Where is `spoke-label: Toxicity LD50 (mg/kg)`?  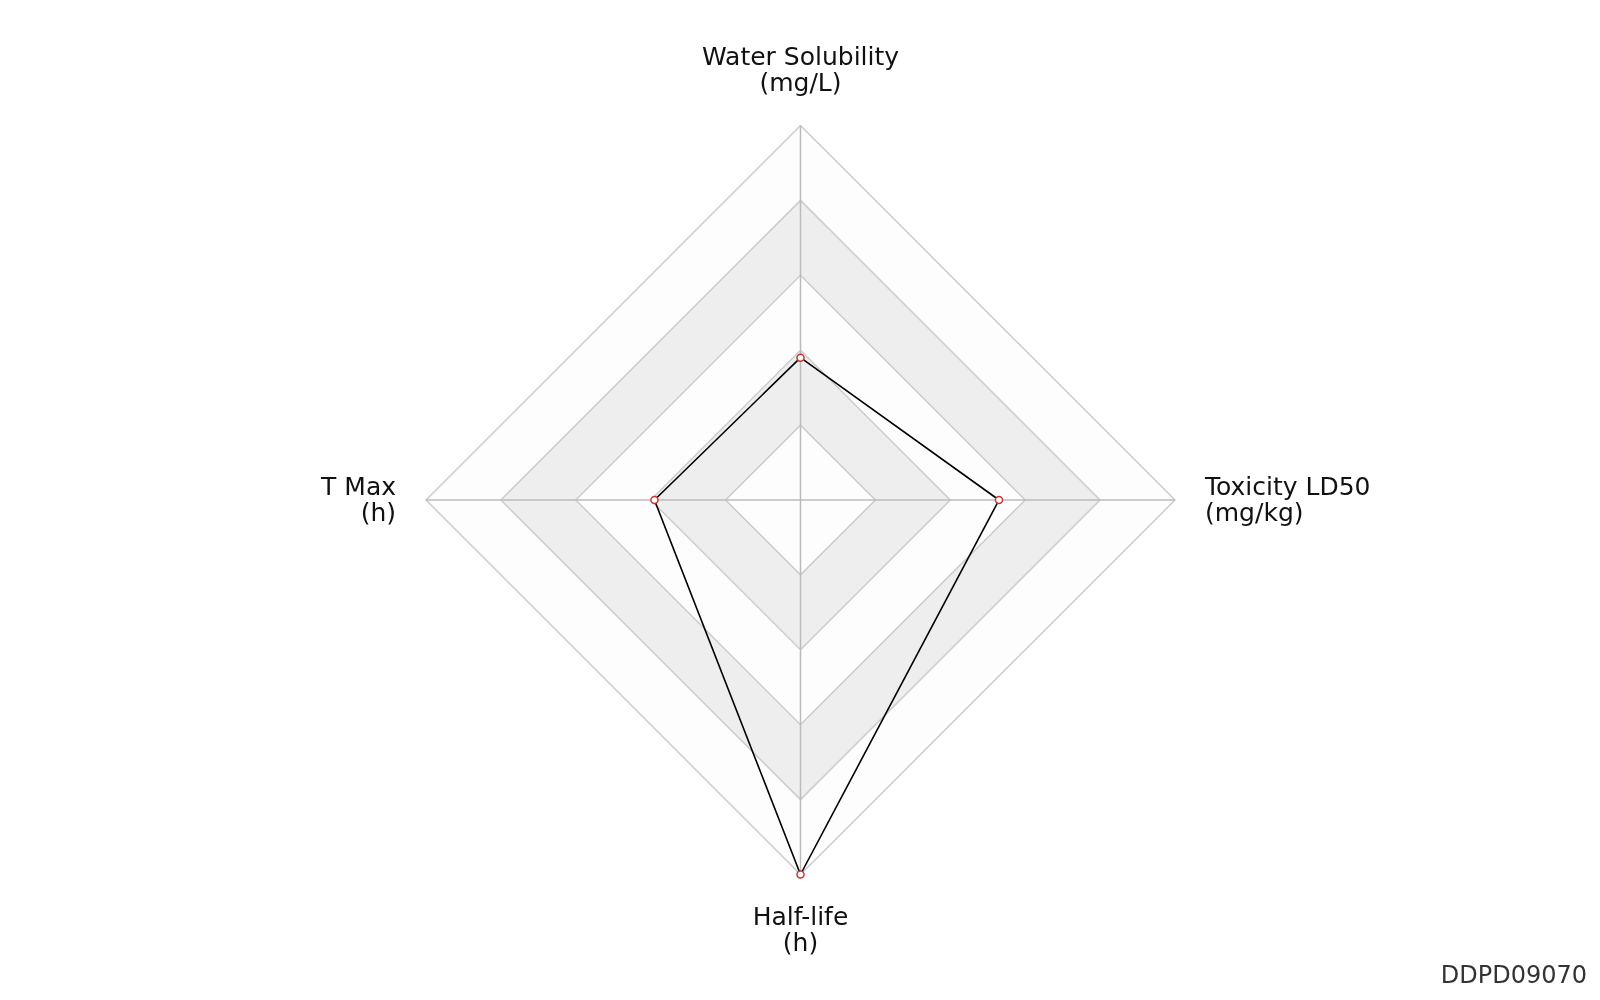 spoke-label: Toxicity LD50 (mg/kg) is located at coordinates (1287, 499).